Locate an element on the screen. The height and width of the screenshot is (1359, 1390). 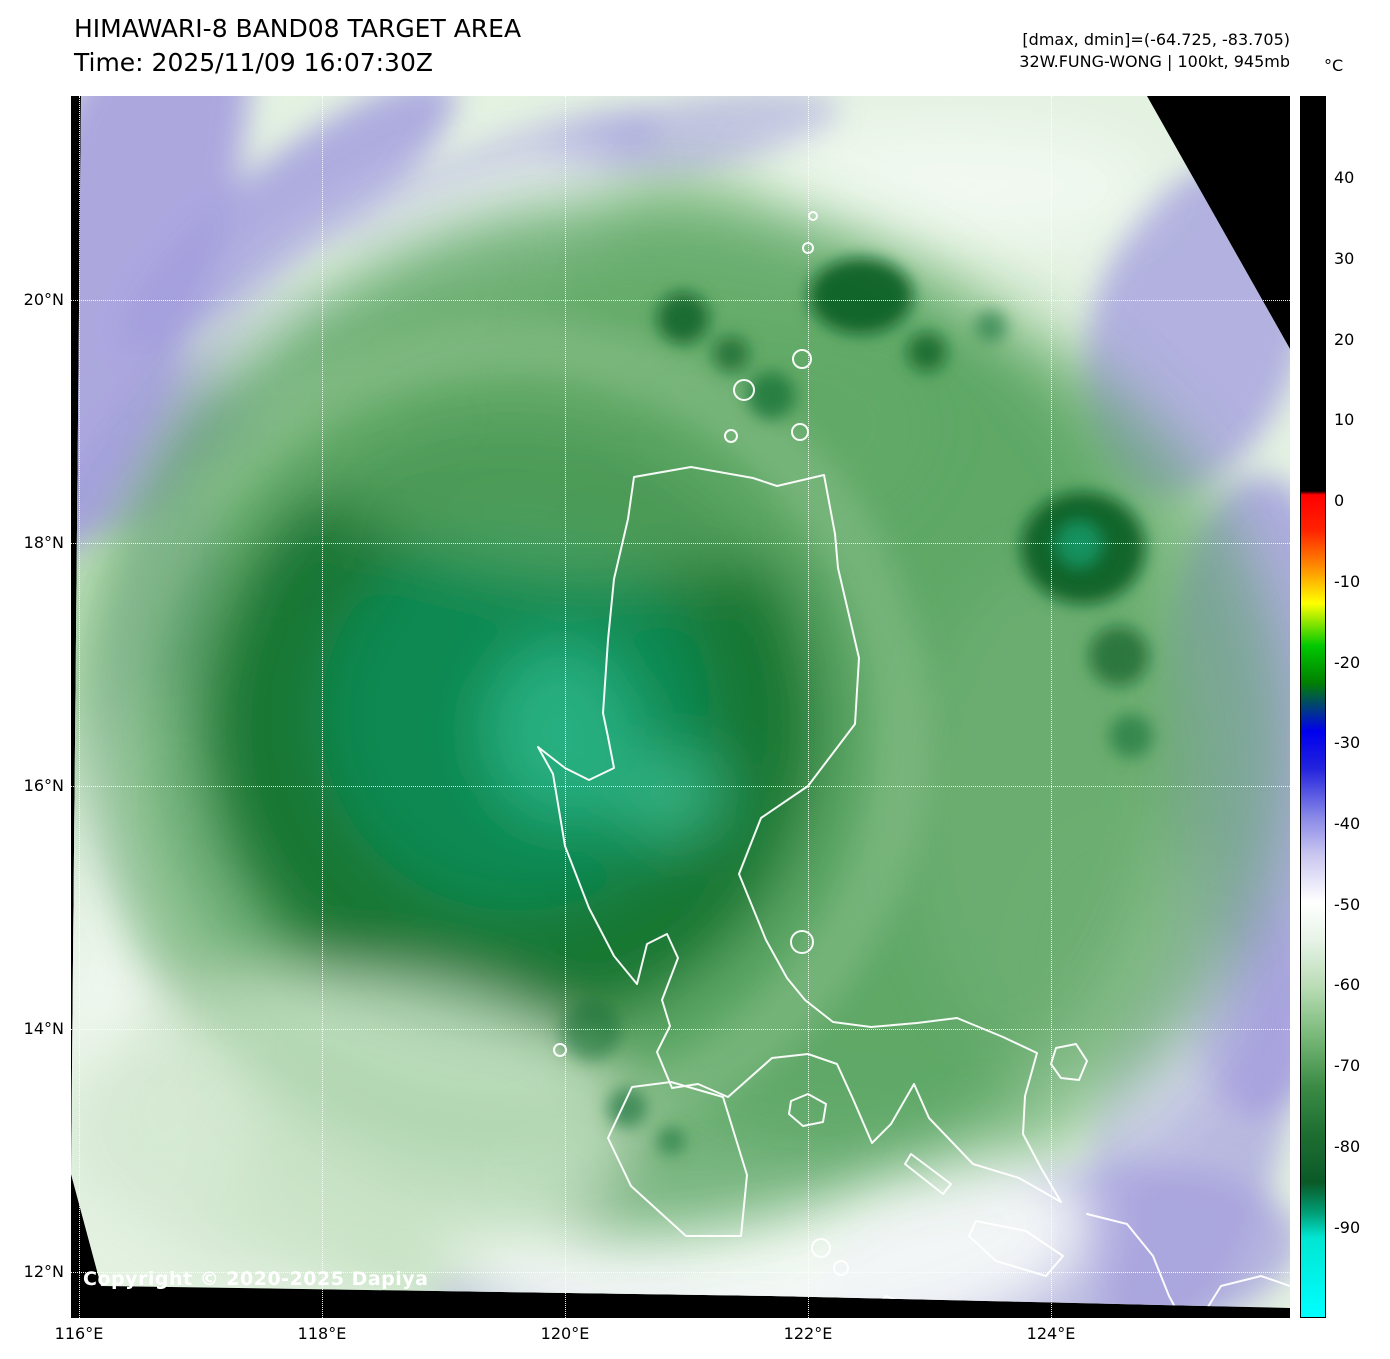
lon-tick-label: 120°E is located at coordinates (565, 1333).